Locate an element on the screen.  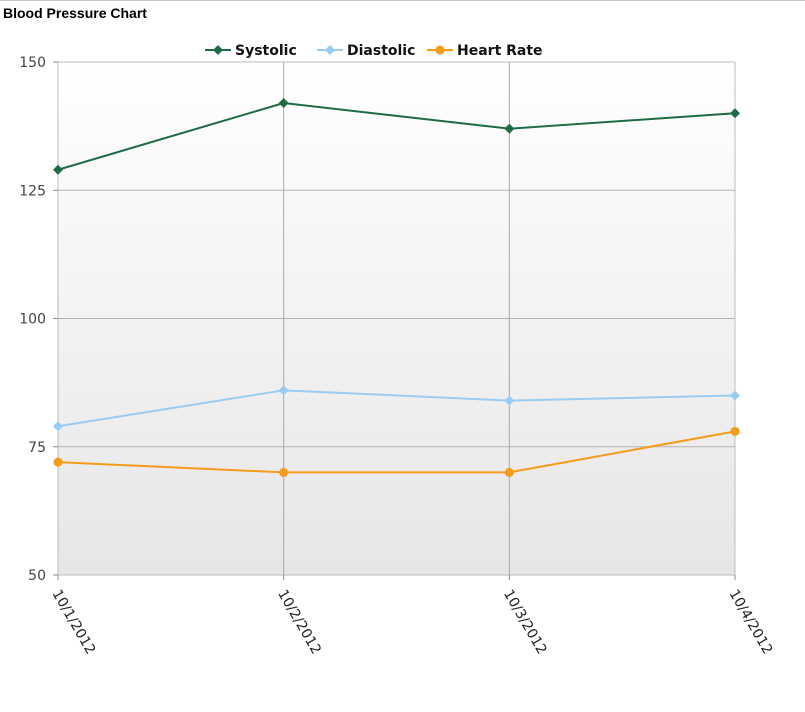
series-heart-rate is located at coordinates (396, 451).